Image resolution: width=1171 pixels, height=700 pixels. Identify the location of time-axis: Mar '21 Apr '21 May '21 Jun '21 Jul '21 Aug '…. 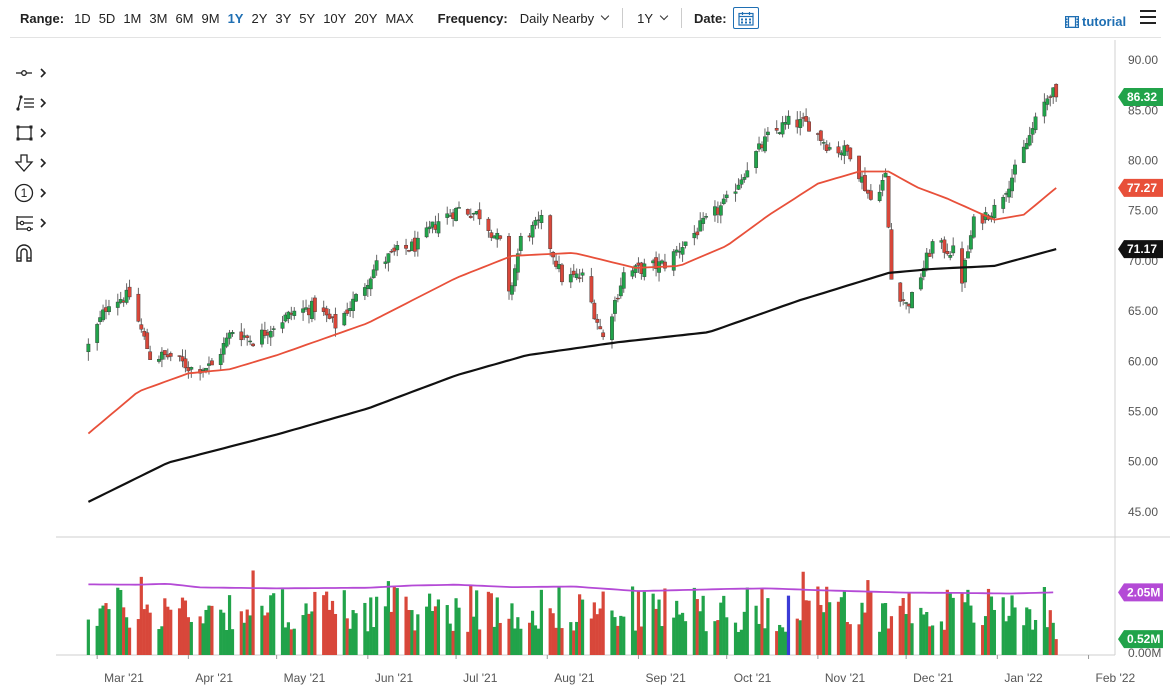
(616, 670).